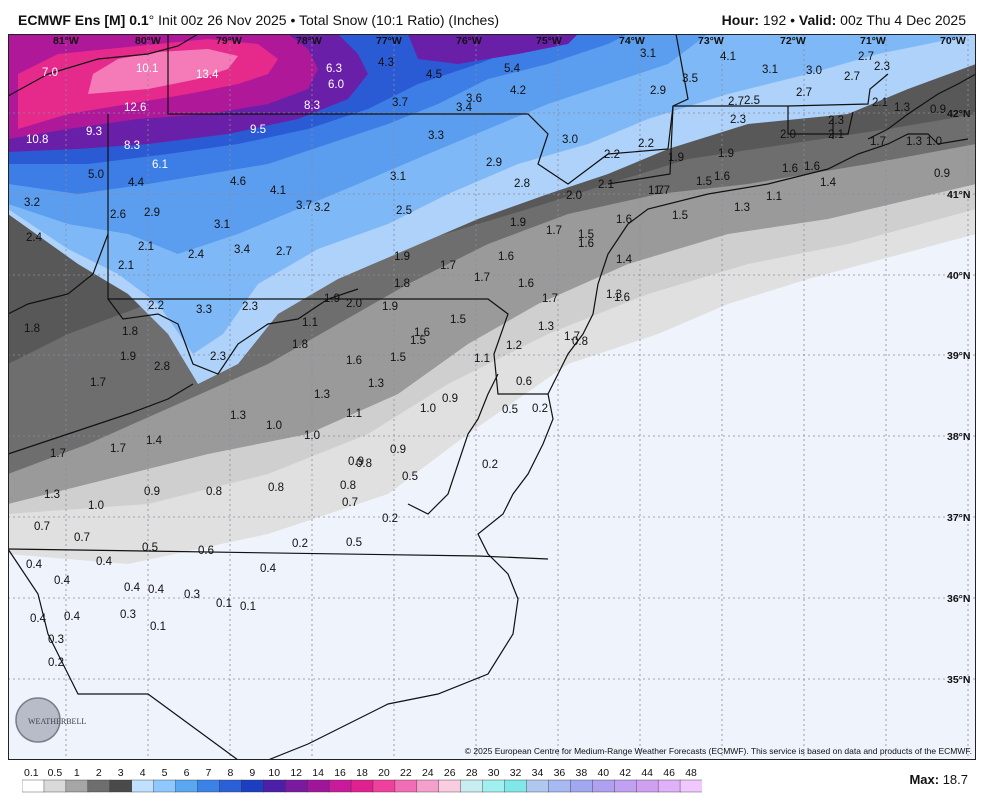 The width and height of the screenshot is (984, 808). Describe the element at coordinates (57, 721) in the screenshot. I see `logo-text: WEATHERBELL` at that location.